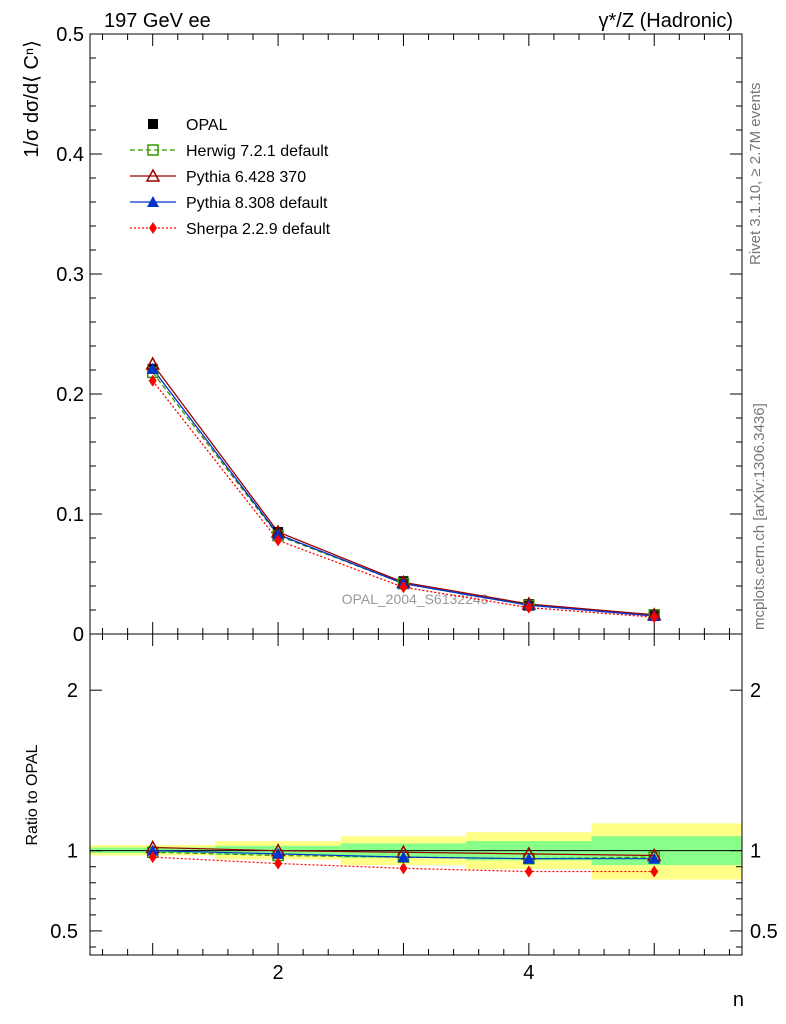 The height and width of the screenshot is (1024, 786). I want to click on legend-label: OPAL, so click(207, 125).